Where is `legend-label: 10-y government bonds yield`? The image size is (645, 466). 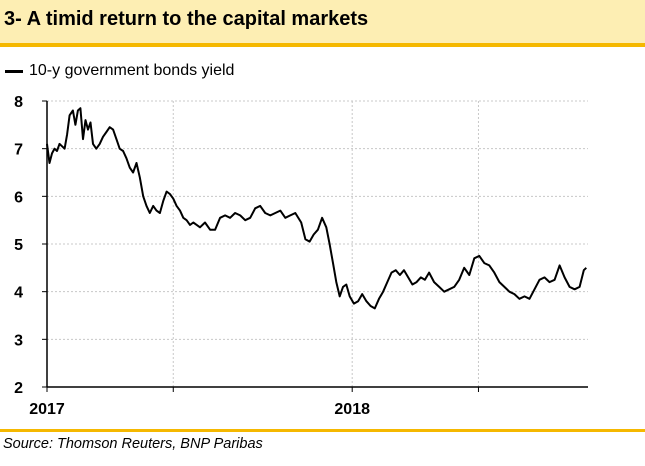
legend-label: 10-y government bonds yield is located at coordinates (132, 70).